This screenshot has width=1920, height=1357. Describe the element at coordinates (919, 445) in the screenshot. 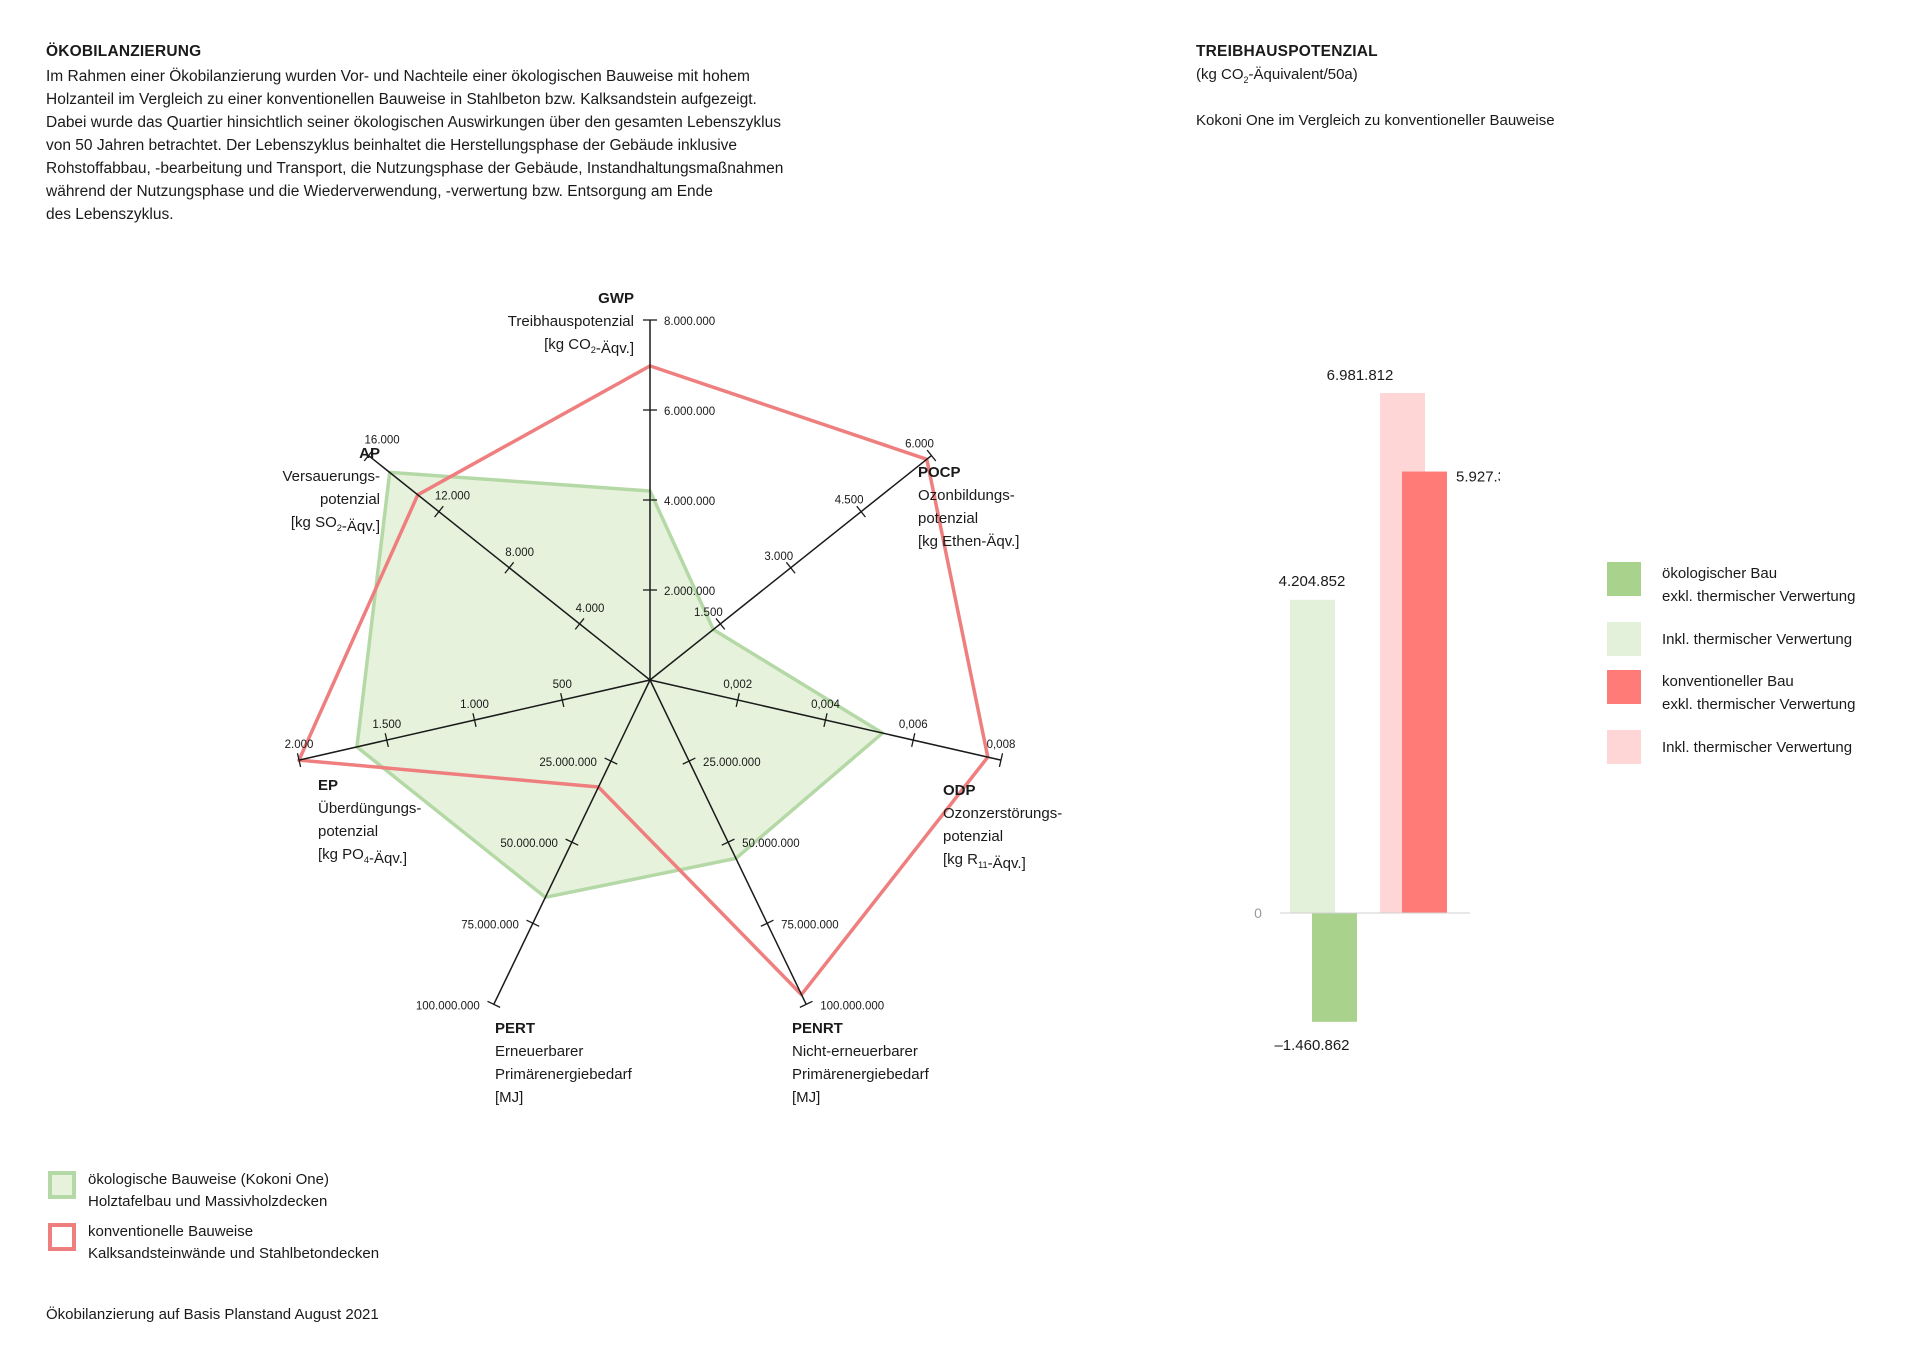

I see `axis-tick-label: 6.000` at that location.